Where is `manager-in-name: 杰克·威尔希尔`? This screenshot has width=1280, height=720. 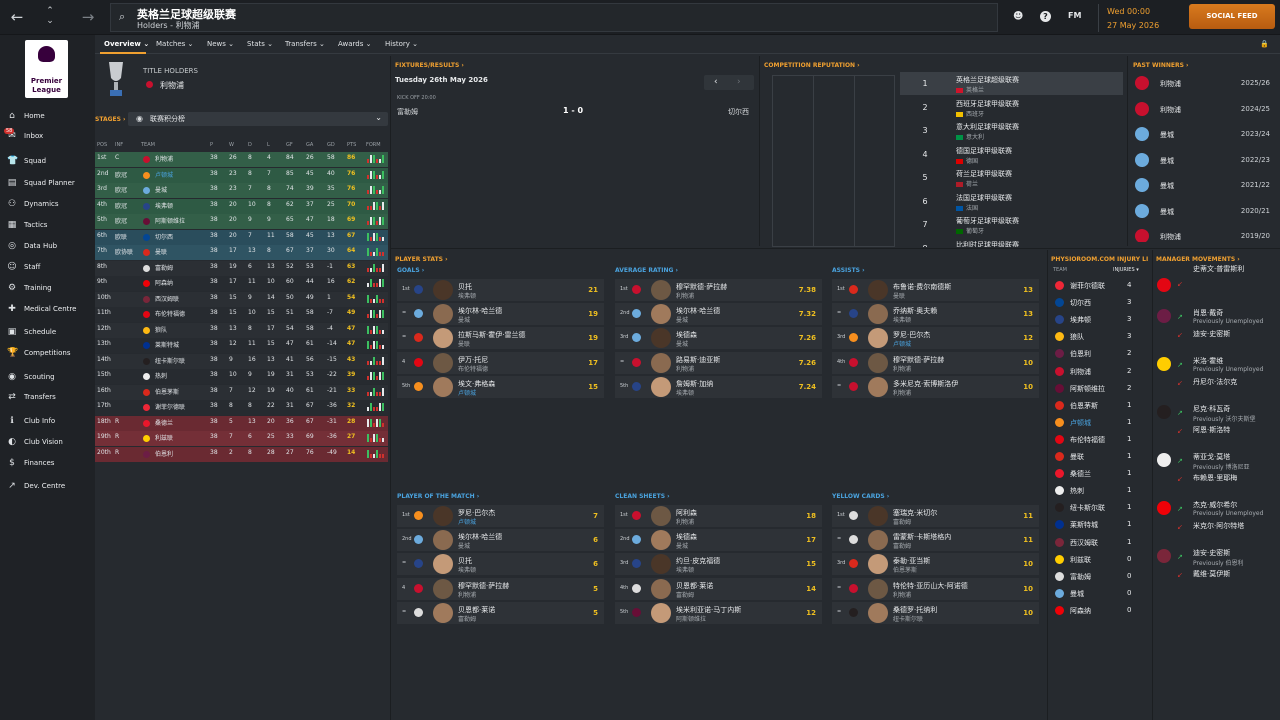 manager-in-name: 杰克·威尔希尔 is located at coordinates (1215, 505).